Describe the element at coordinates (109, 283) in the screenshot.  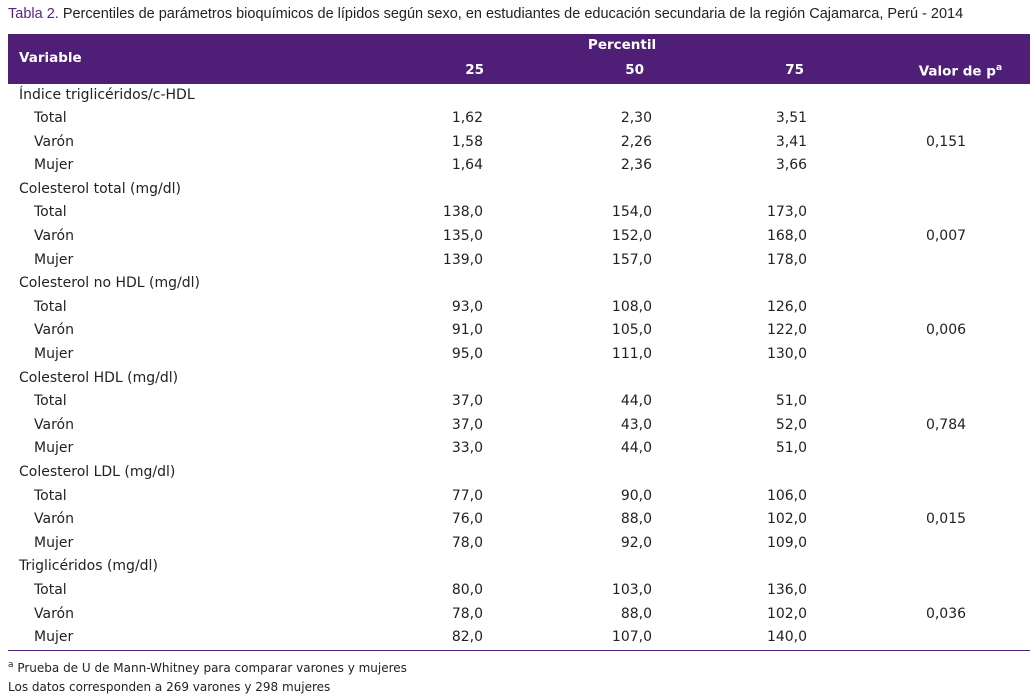
I see `group-label: Colesterol no HDL (mg/dl)` at that location.